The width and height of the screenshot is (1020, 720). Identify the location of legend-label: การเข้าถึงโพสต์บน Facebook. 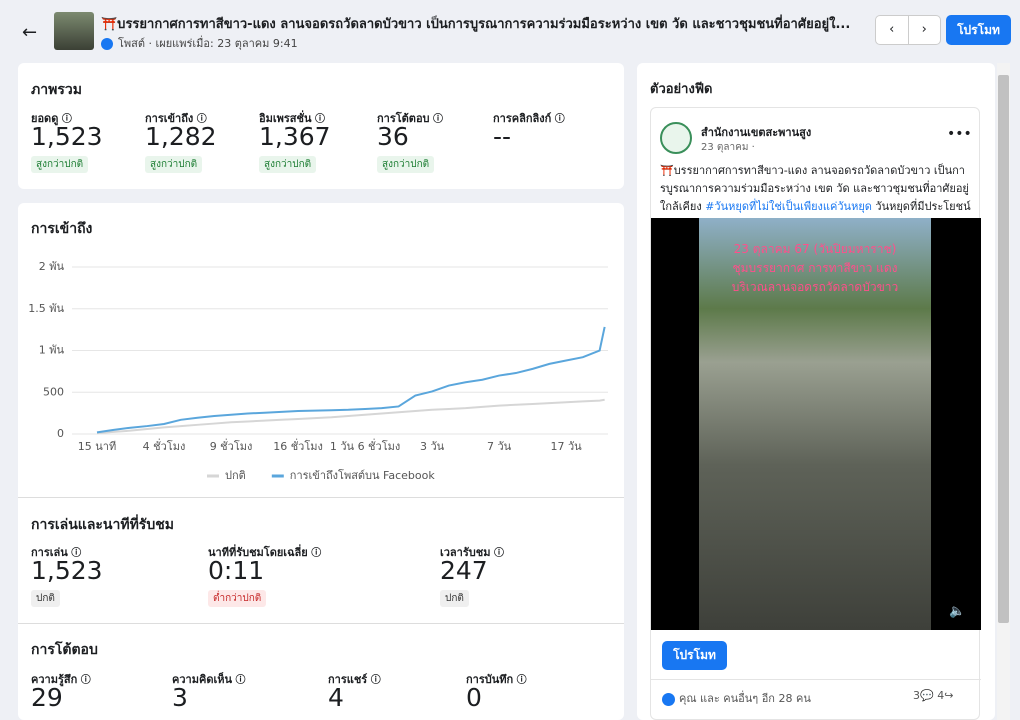
(363, 475).